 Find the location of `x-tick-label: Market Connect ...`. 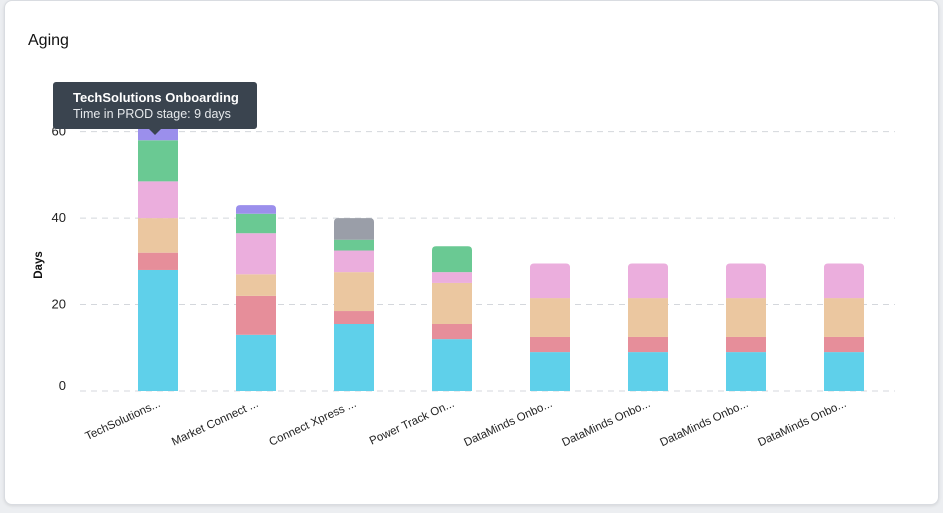

x-tick-label: Market Connect ... is located at coordinates (215, 423).